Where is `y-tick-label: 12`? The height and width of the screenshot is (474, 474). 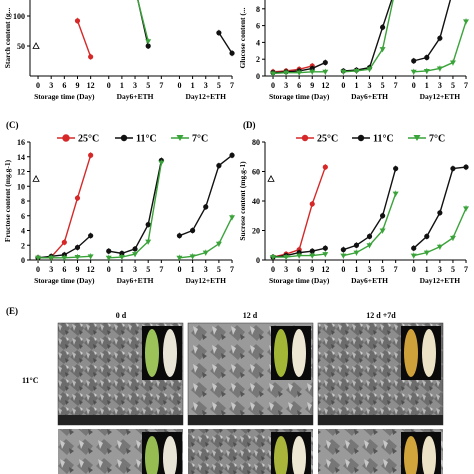
y-tick-label: 12 is located at coordinates (21, 172).